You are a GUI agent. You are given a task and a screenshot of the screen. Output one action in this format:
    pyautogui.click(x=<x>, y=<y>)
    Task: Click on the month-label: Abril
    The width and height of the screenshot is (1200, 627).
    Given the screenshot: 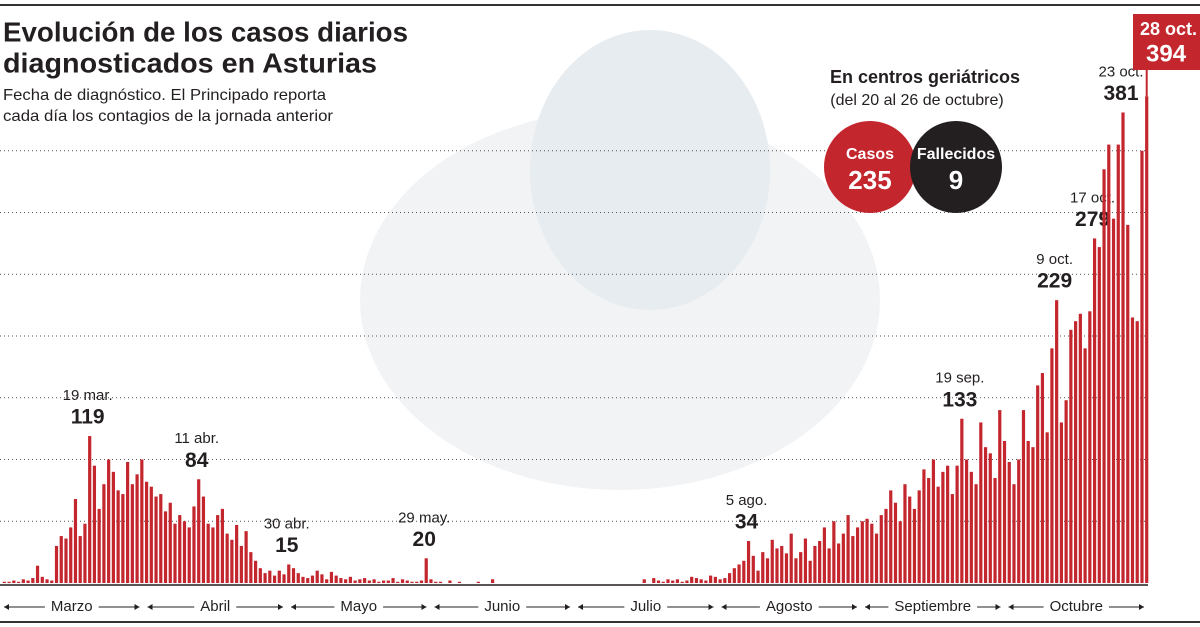 What is the action you would take?
    pyautogui.click(x=215, y=606)
    